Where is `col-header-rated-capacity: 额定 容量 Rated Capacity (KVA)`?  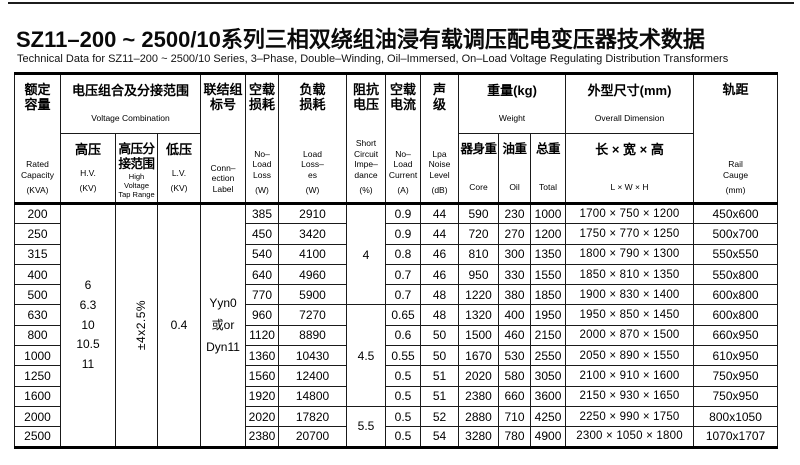 col-header-rated-capacity: 额定 容量 Rated Capacity (KVA) is located at coordinates (37, 138).